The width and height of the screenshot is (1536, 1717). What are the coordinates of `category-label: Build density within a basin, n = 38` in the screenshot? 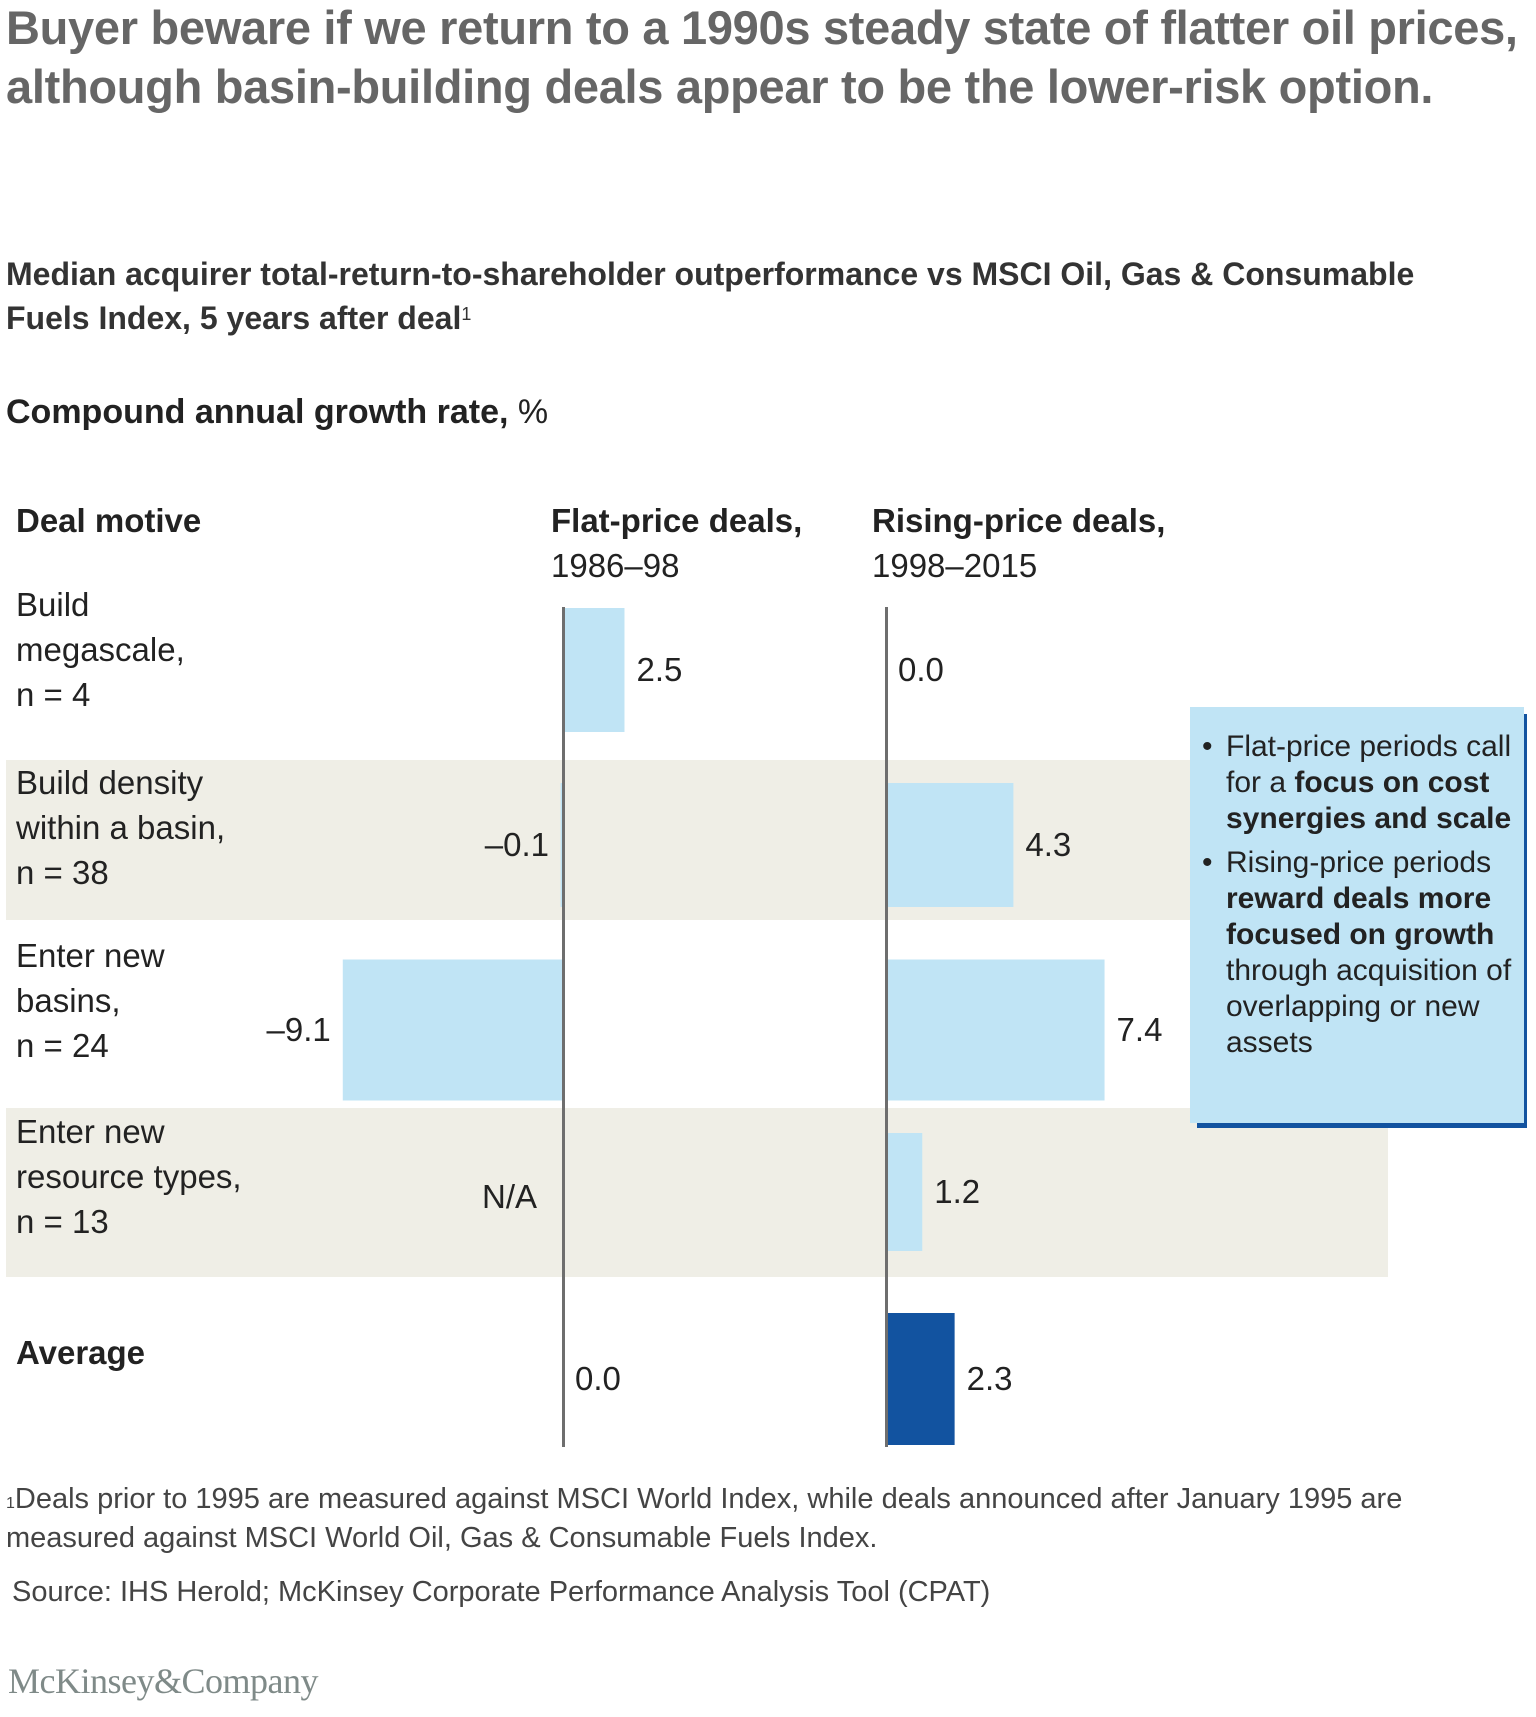 It's located at (120, 827).